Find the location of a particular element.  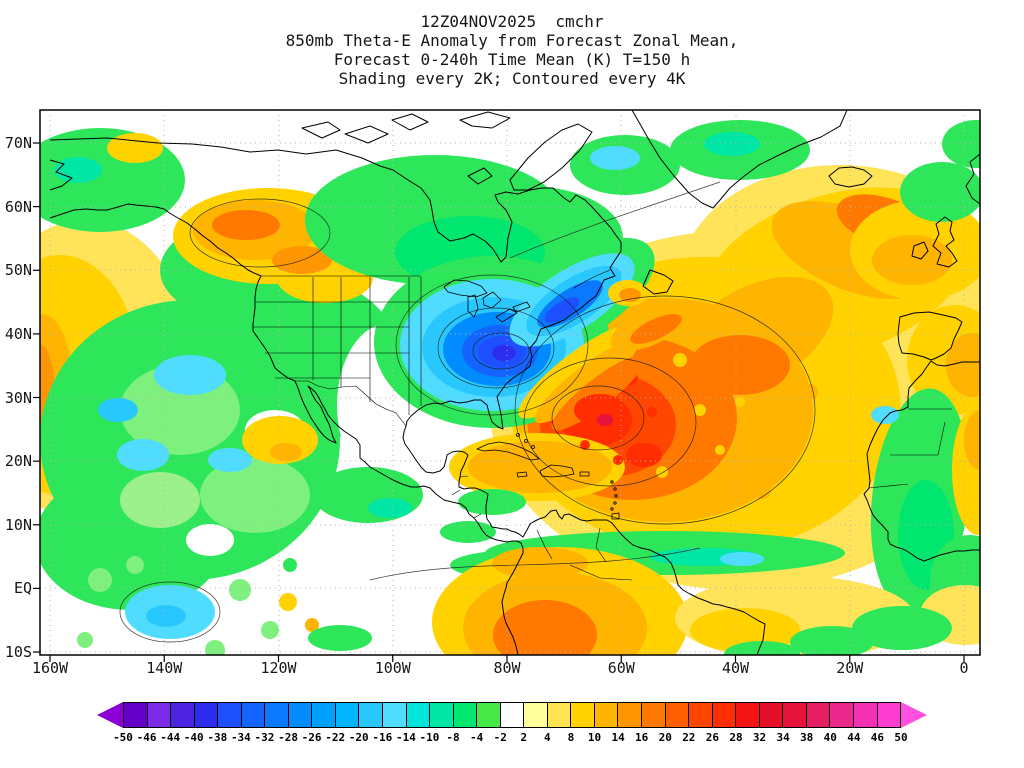

title-run-and-model: 12Z04NOV2025 cmchr is located at coordinates (512, 21).